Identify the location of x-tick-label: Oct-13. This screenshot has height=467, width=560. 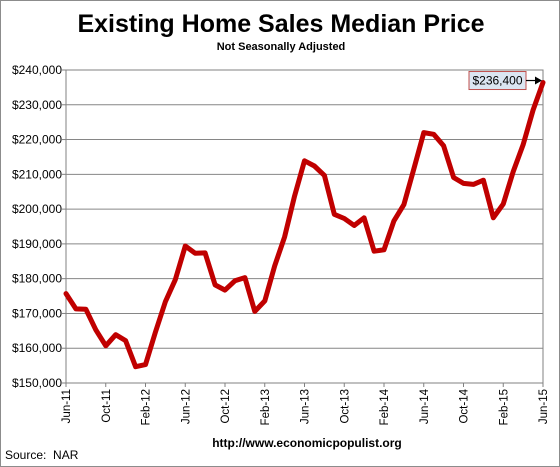
(345, 406).